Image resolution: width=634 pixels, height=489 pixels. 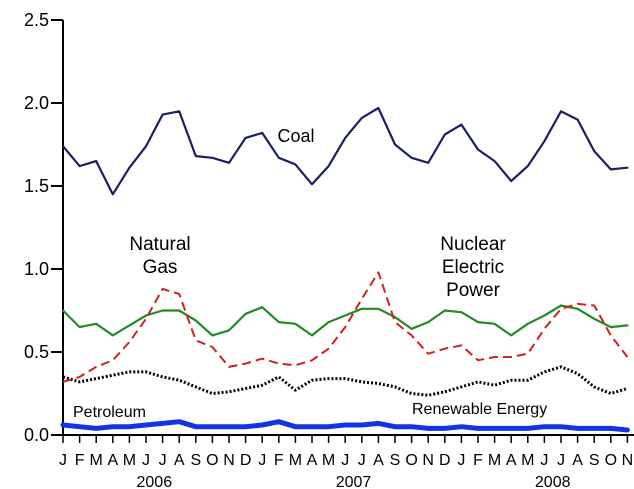 I want to click on y-axis: 0.0 0.5 1.0 1.5 2.0 2.5, so click(x=44, y=227).